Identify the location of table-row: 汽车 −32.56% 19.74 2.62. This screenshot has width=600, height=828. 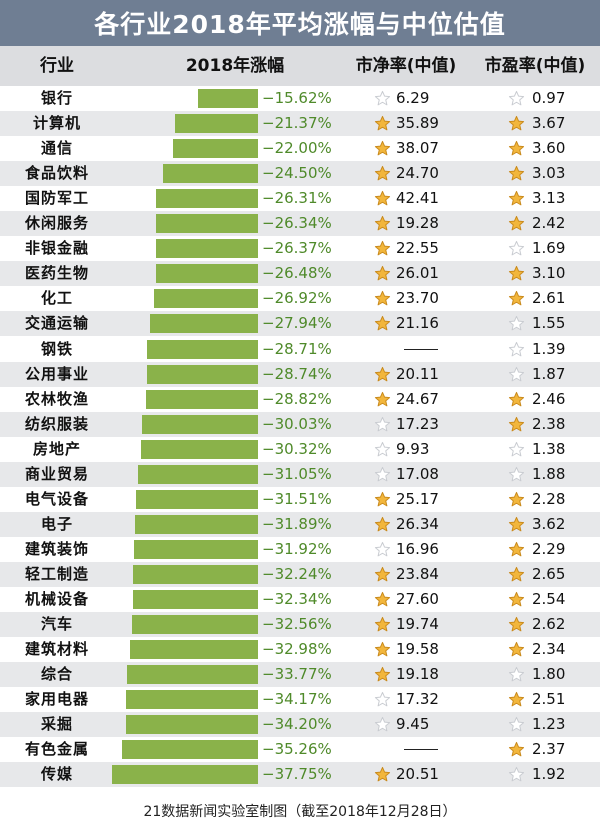
(300, 625).